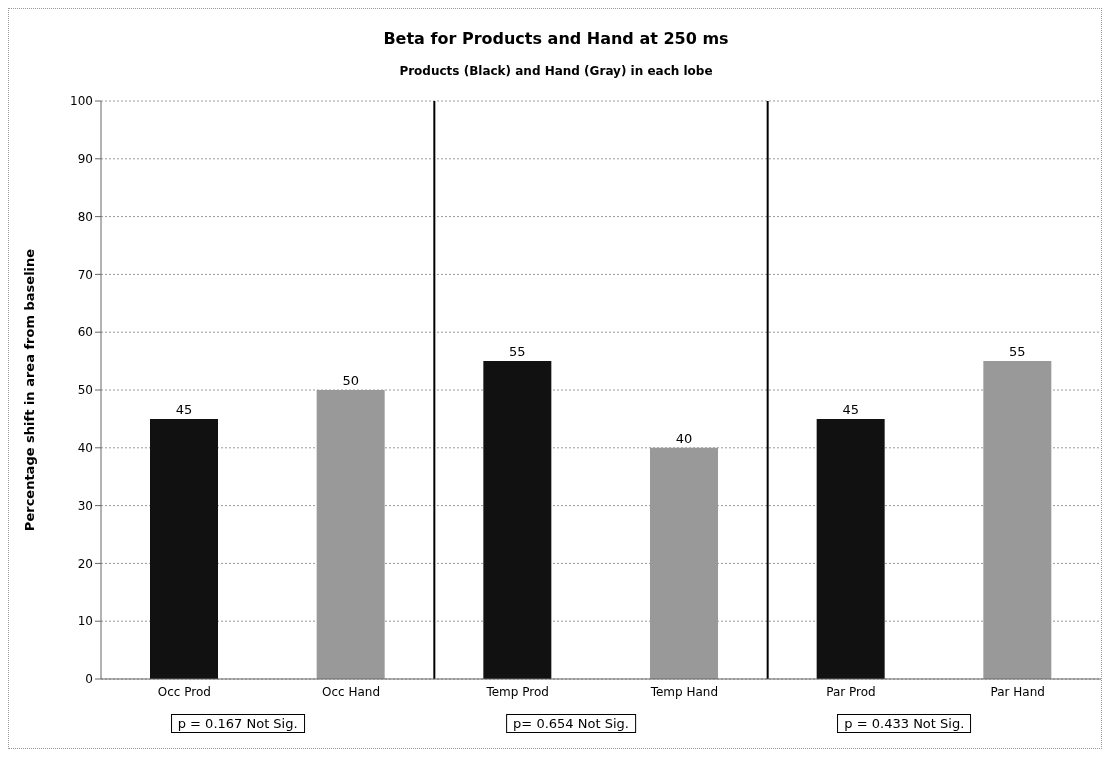  What do you see at coordinates (851, 691) in the screenshot?
I see `x-tick-label: Par Prod` at bounding box center [851, 691].